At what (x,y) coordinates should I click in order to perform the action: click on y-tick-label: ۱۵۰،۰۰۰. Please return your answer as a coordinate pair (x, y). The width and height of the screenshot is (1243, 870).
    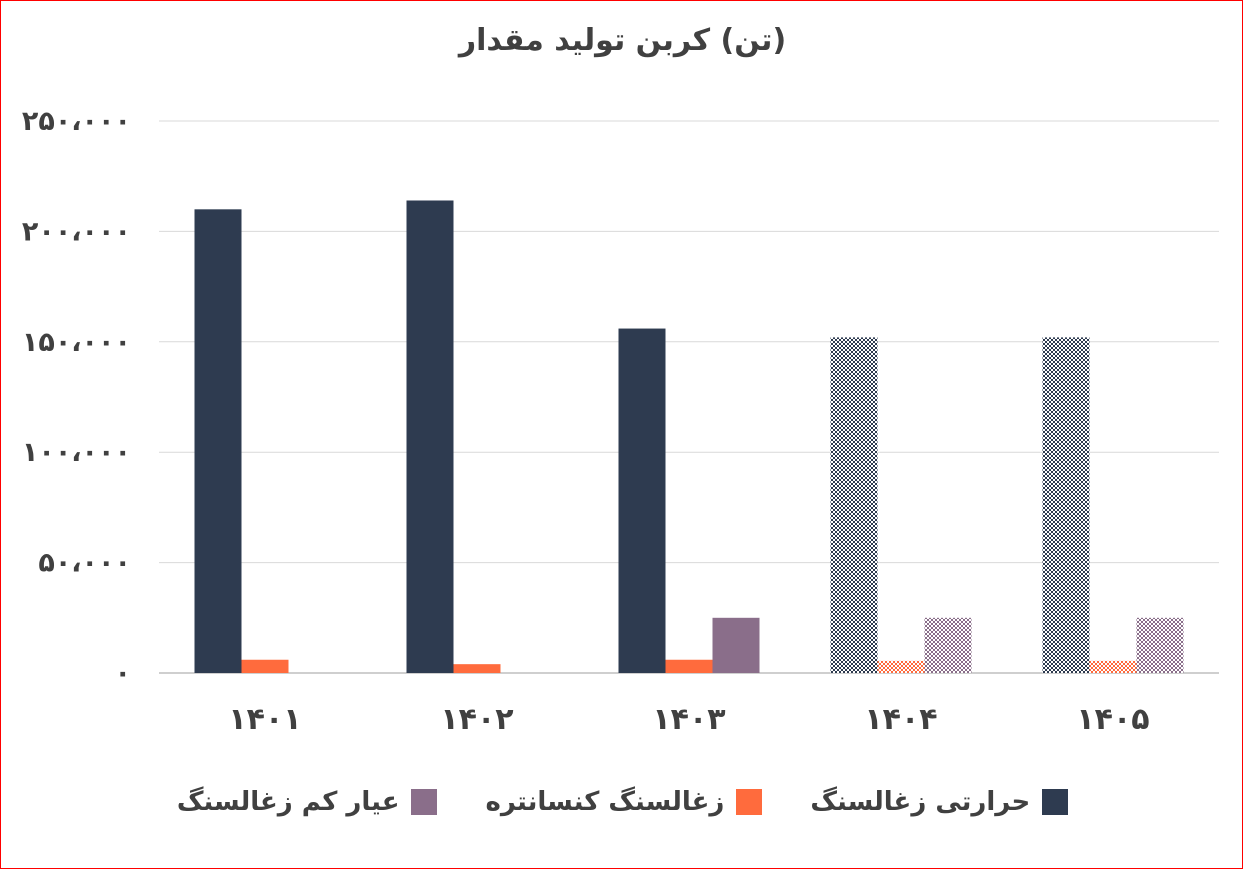
    Looking at the image, I should click on (76, 342).